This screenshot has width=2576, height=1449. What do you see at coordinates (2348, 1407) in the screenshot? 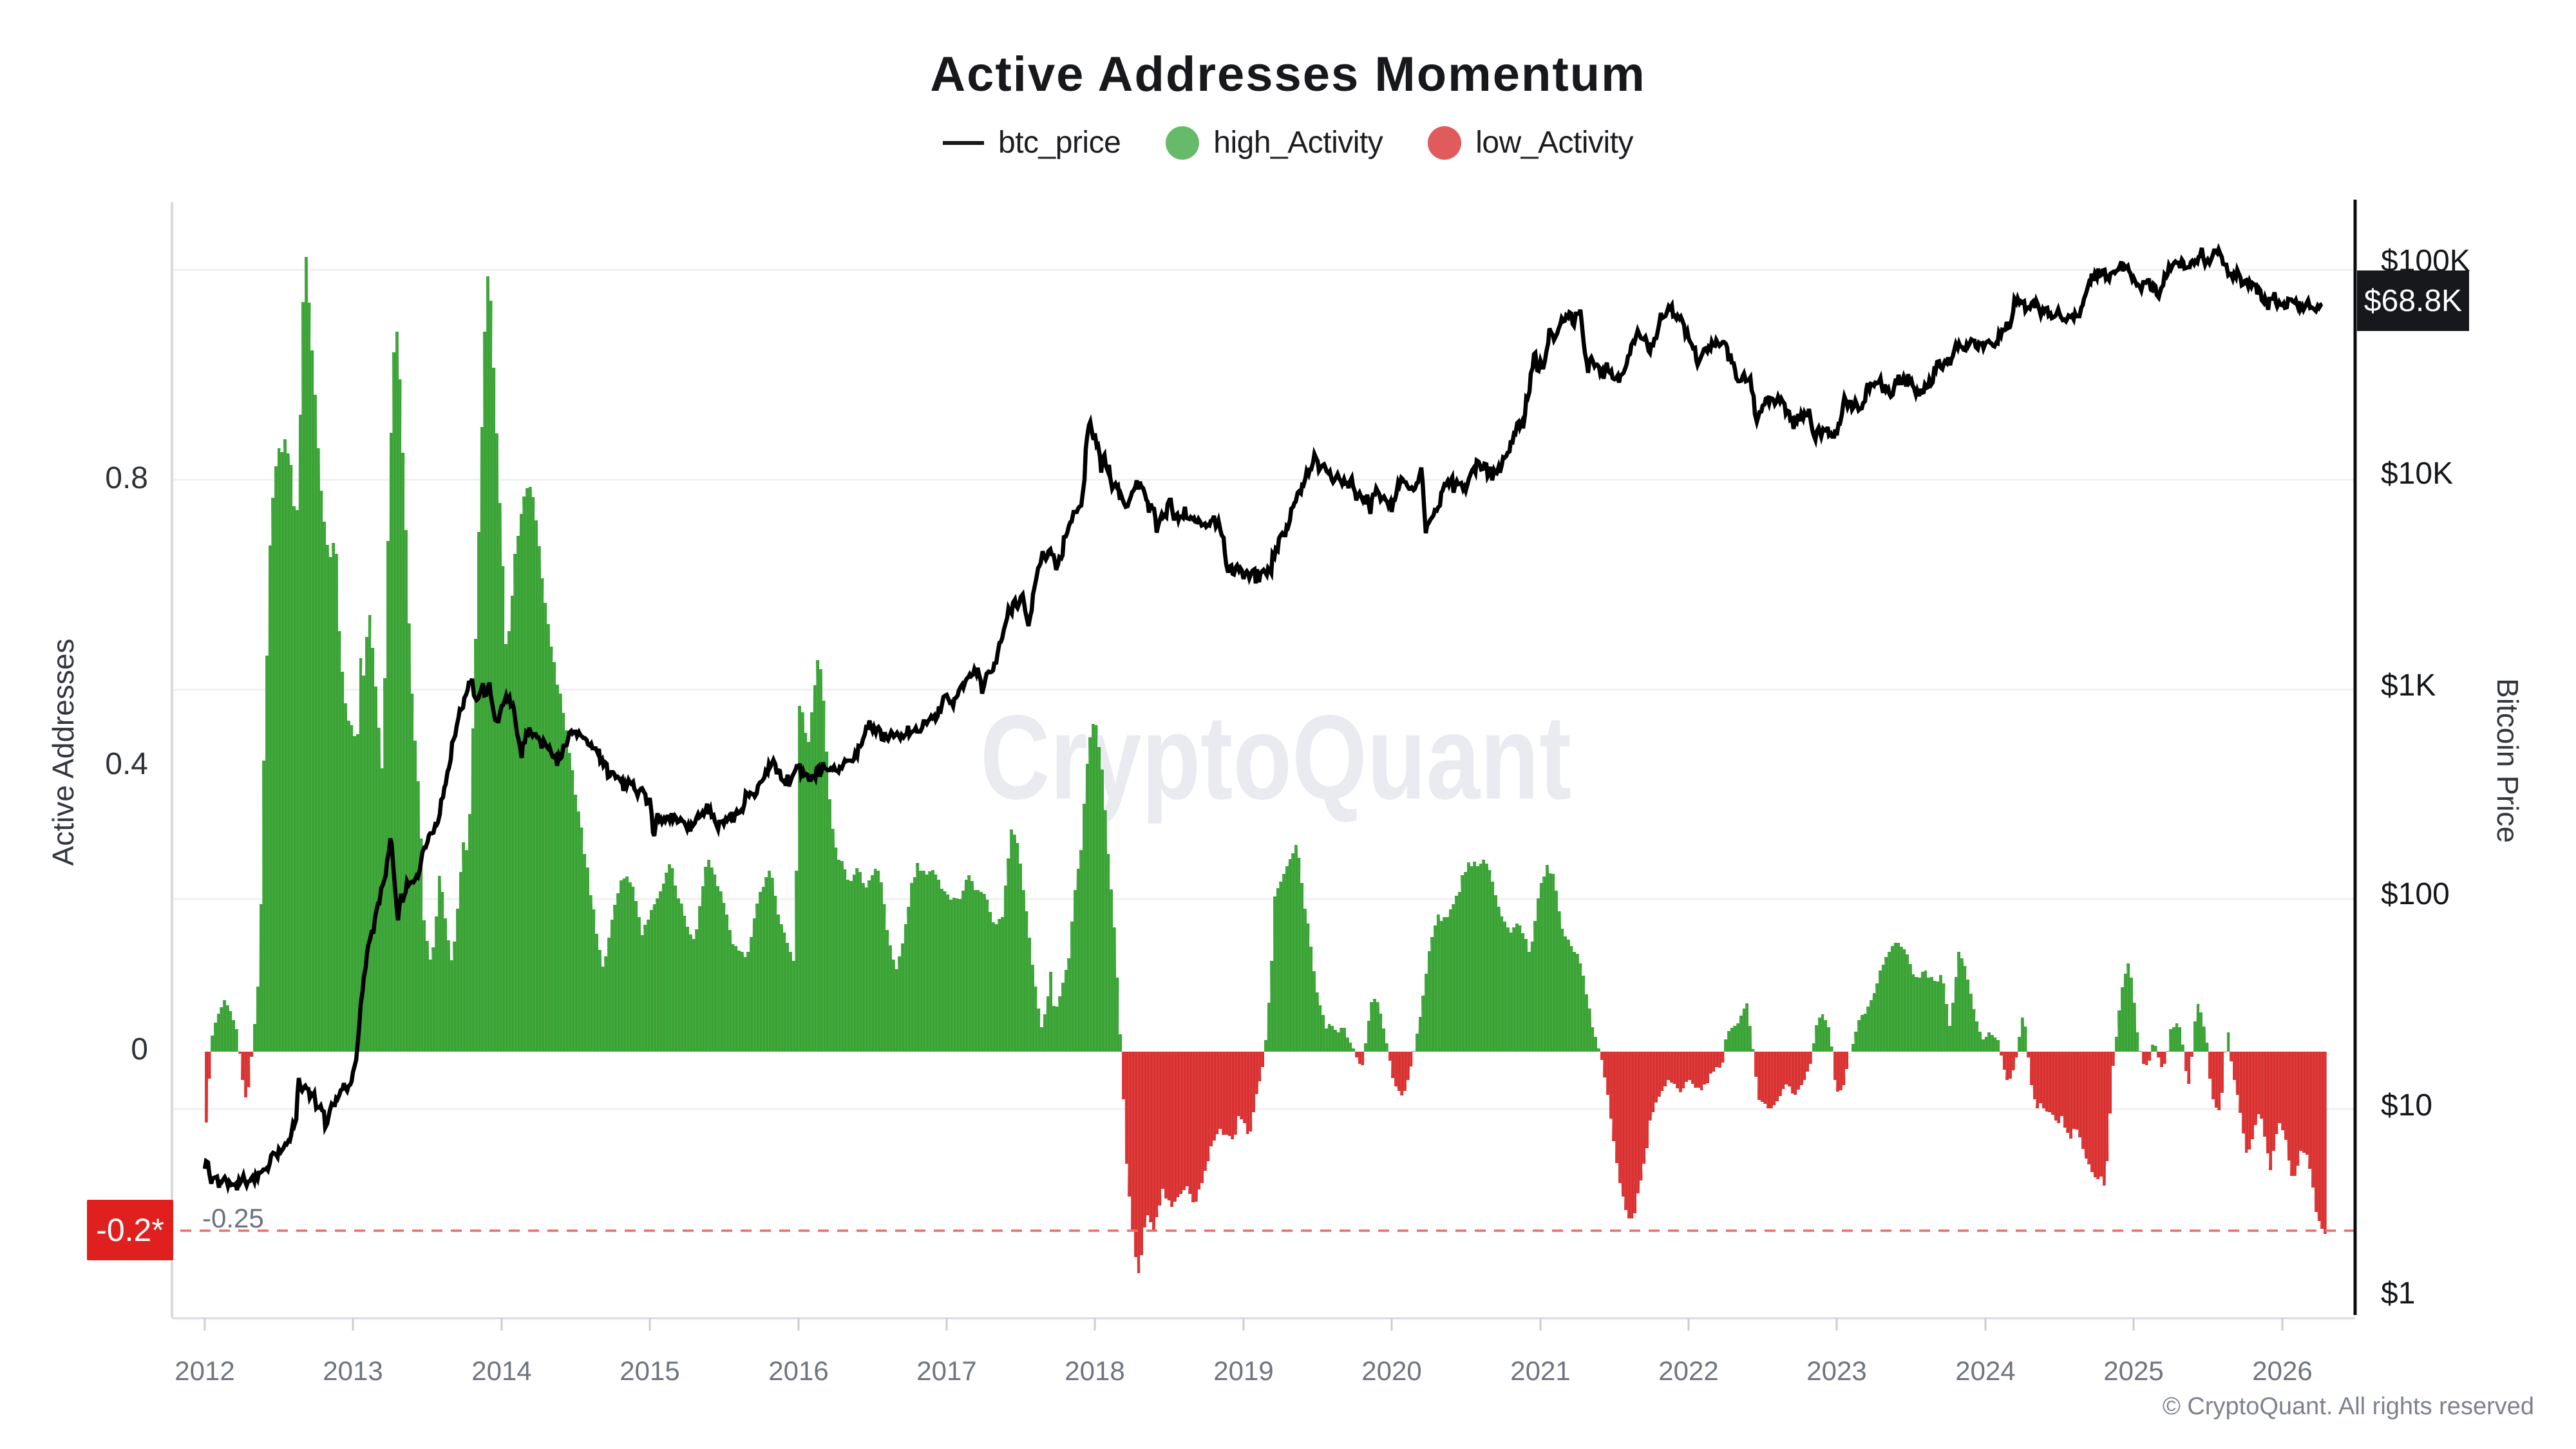
I see `svg-text:© CryptoQuant. All rights rese: © CryptoQuant. All rights reserved` at bounding box center [2348, 1407].